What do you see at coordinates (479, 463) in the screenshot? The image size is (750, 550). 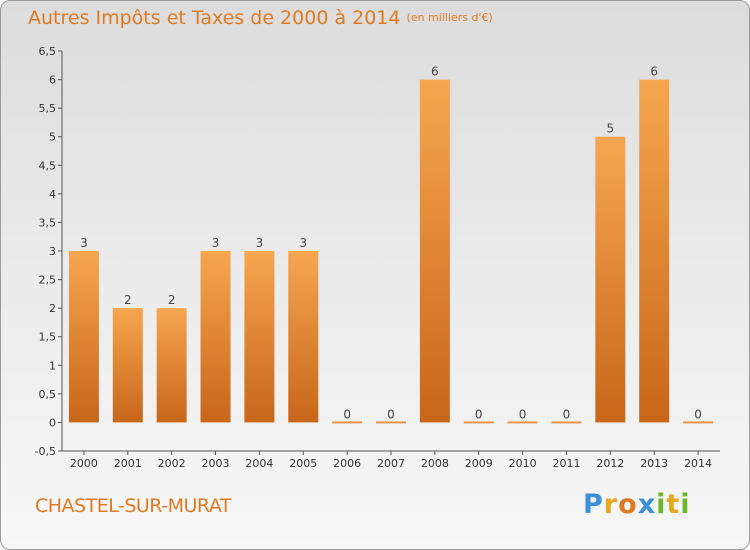 I see `x-tick-label: 2009` at bounding box center [479, 463].